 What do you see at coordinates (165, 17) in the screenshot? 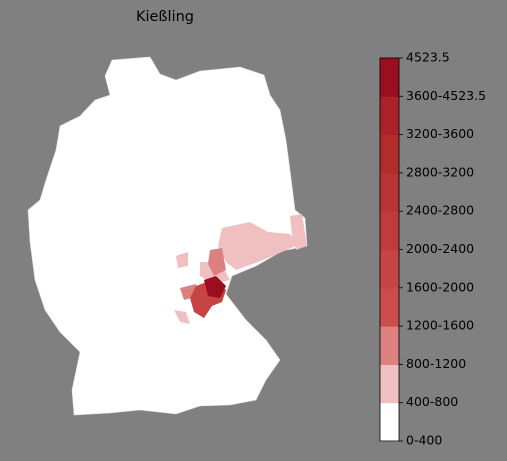
I see `map-title: Kießling` at bounding box center [165, 17].